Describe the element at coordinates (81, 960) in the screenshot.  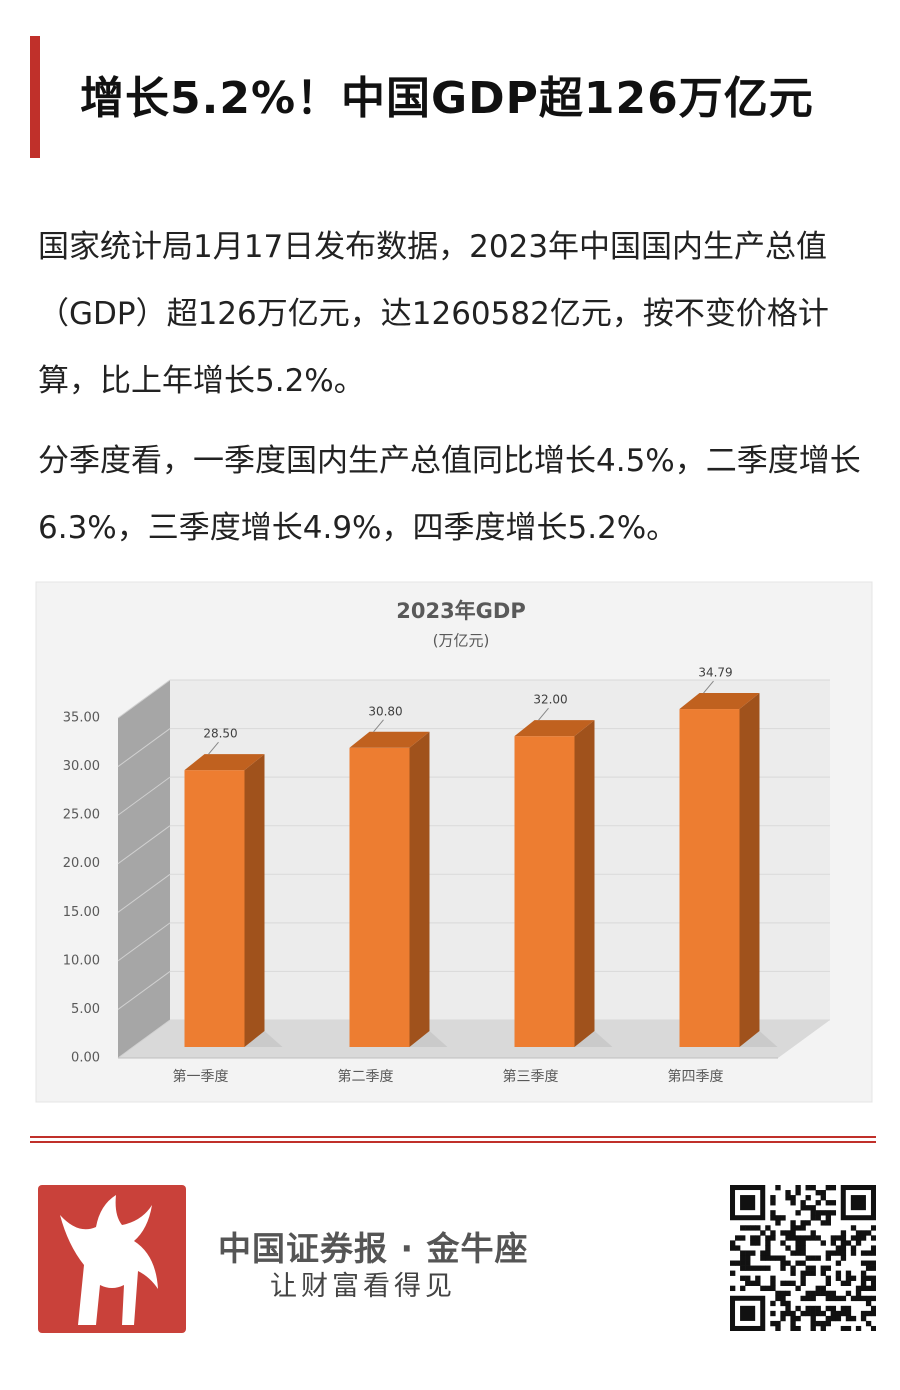
I see `y-tick-label: 10.00` at that location.